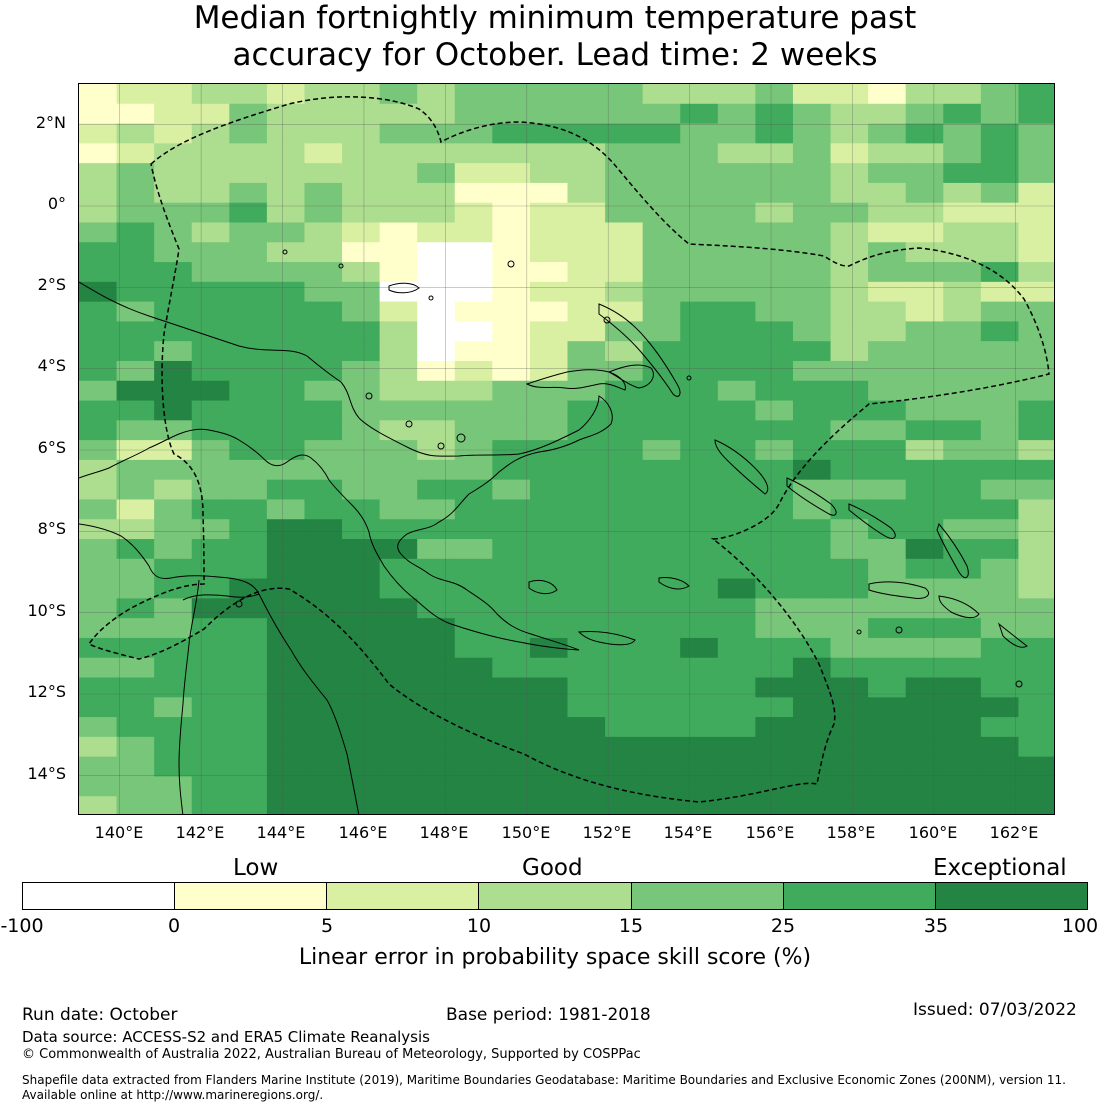 This screenshot has width=1110, height=1110. What do you see at coordinates (688, 832) in the screenshot?
I see `lon-label-154e: 154°E` at bounding box center [688, 832].